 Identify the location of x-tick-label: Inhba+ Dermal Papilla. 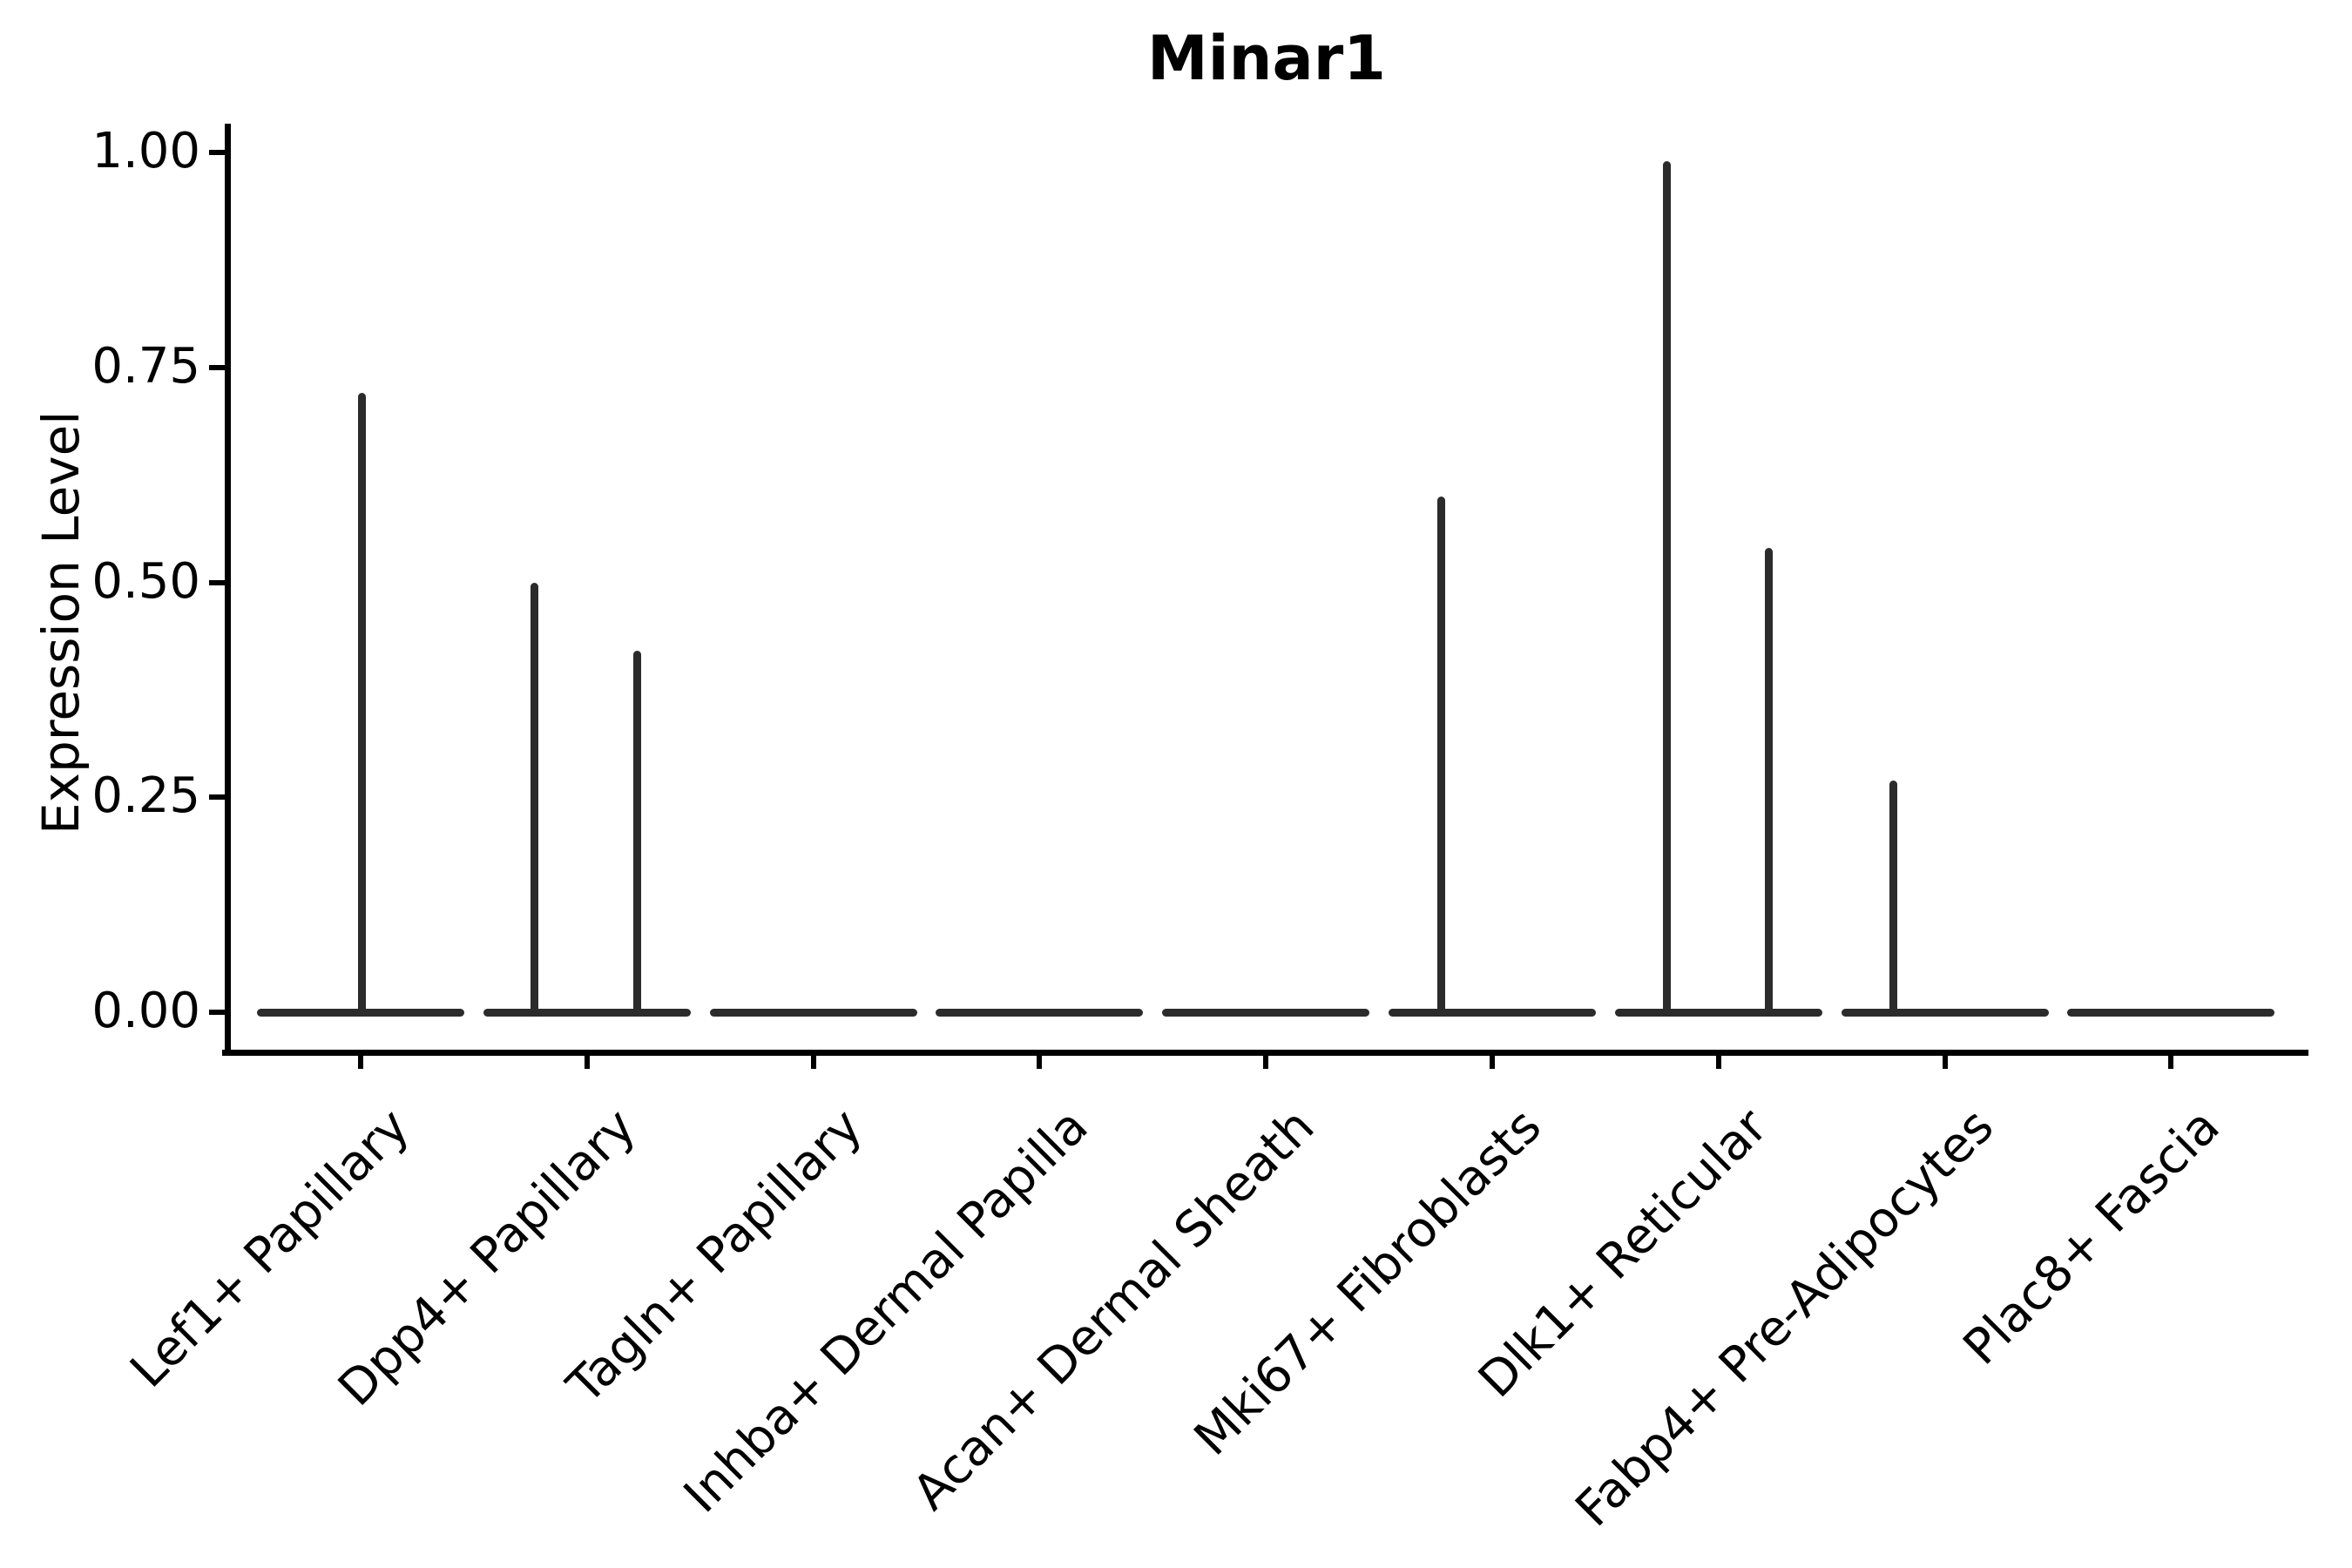
(886, 1311).